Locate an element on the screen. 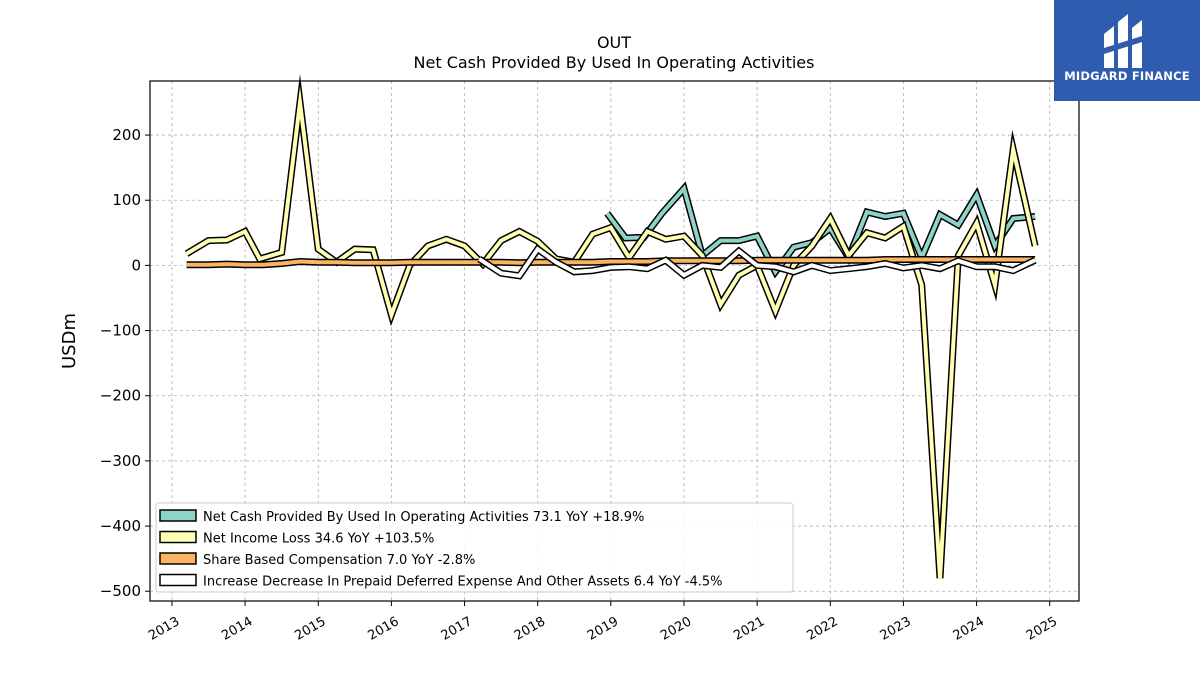  y-tick-label: −100 is located at coordinates (120, 331).